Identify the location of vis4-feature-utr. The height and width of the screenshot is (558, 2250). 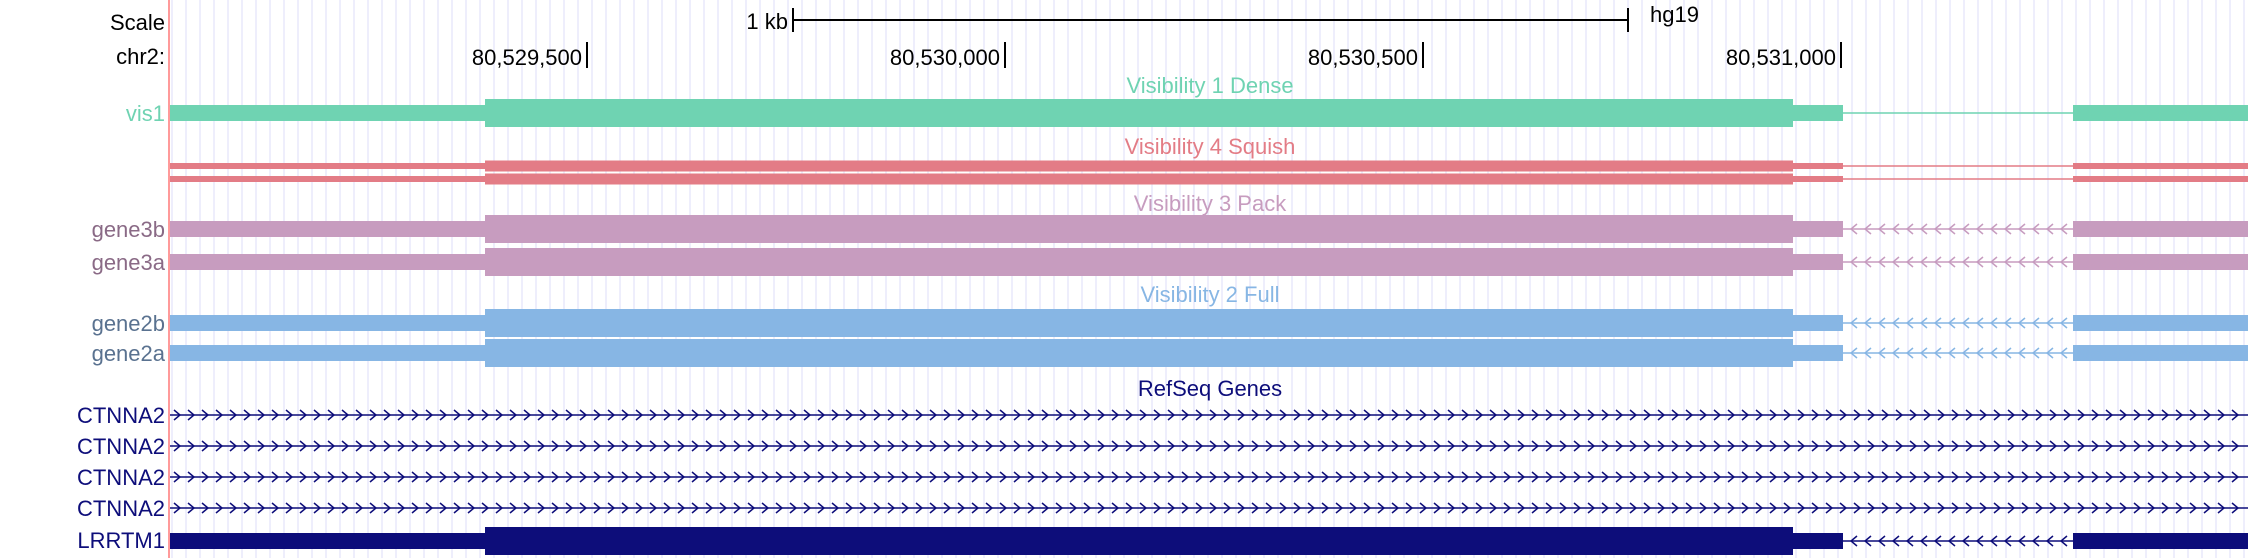
(2160, 166).